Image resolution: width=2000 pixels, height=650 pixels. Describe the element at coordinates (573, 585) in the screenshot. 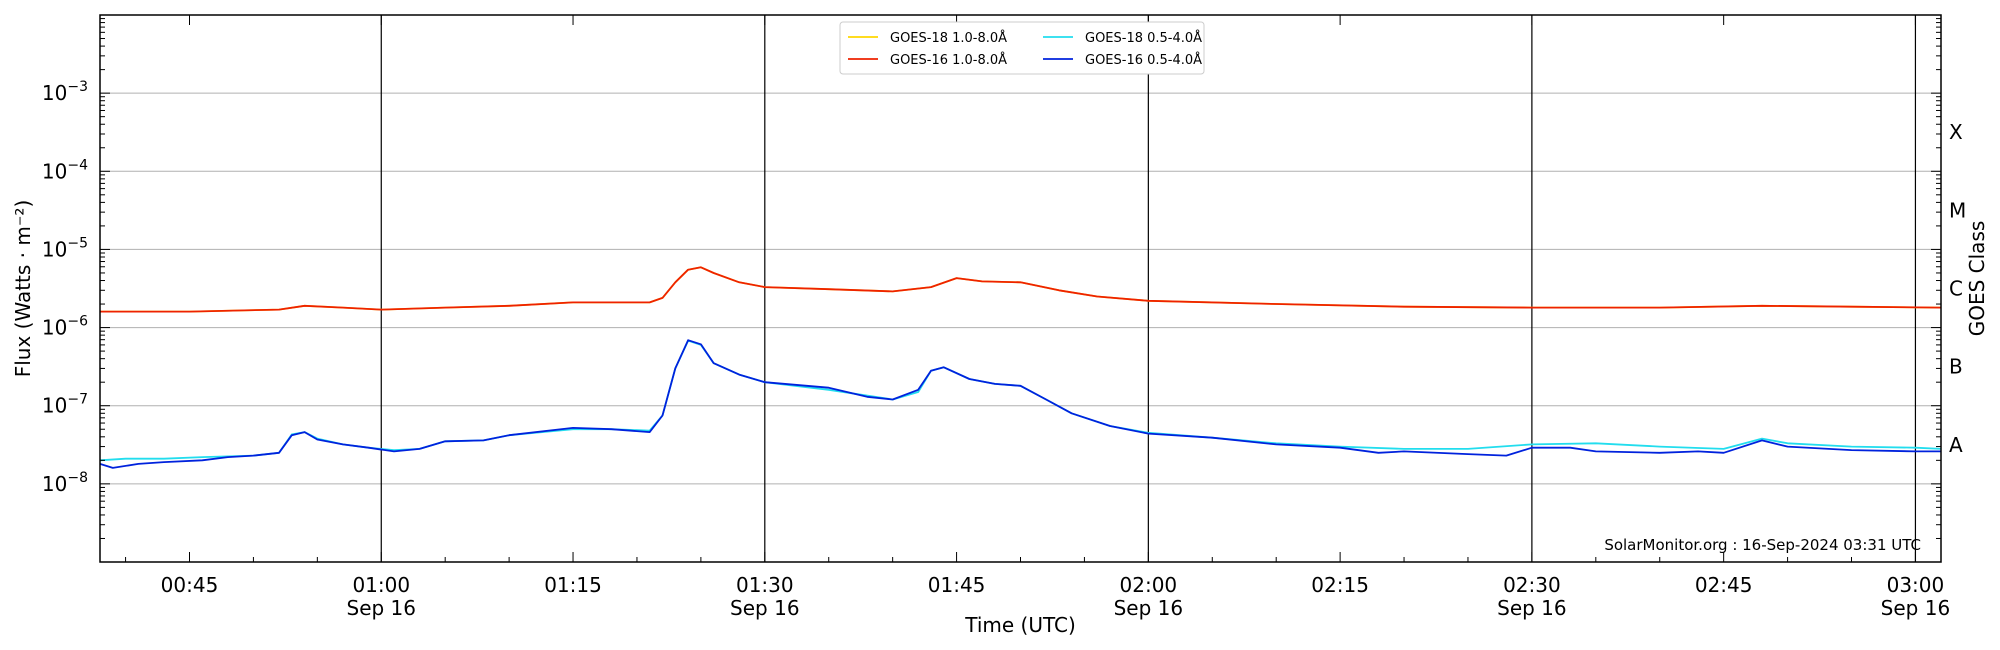

I see `x-tick-label: 01:15` at that location.